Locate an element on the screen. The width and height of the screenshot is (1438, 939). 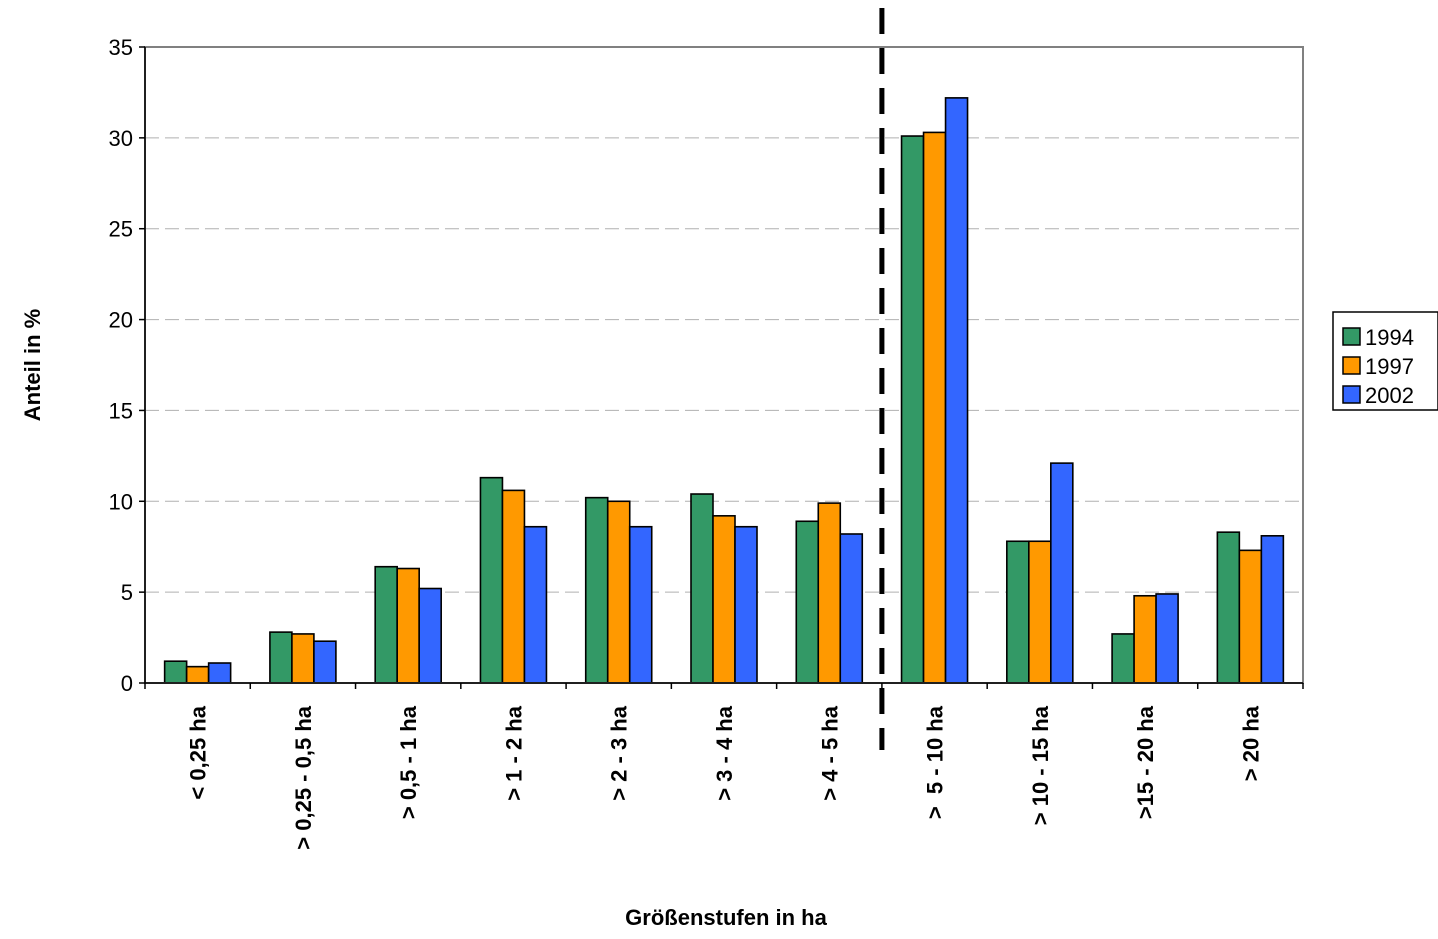
y-tick-label: 5 is located at coordinates (127, 592).